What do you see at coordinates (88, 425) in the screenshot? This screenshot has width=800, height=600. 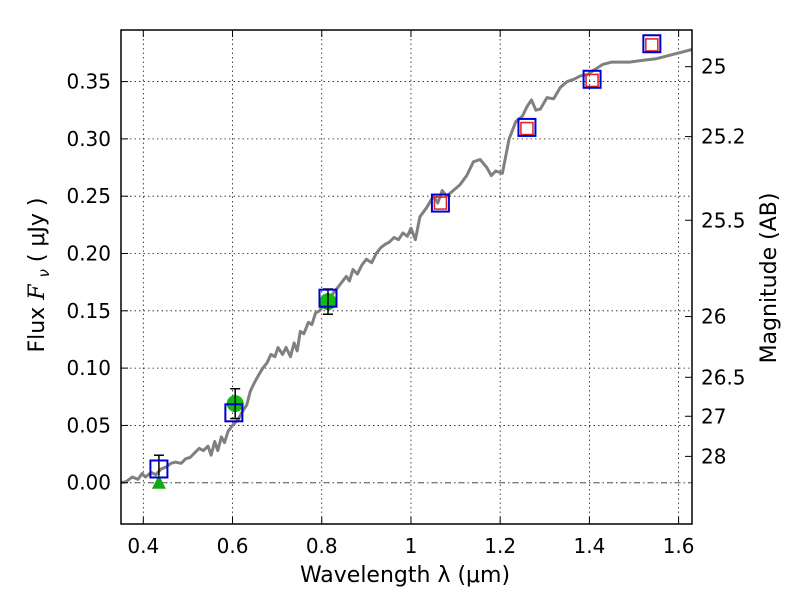 I see `y-tick-label: 0.05` at bounding box center [88, 425].